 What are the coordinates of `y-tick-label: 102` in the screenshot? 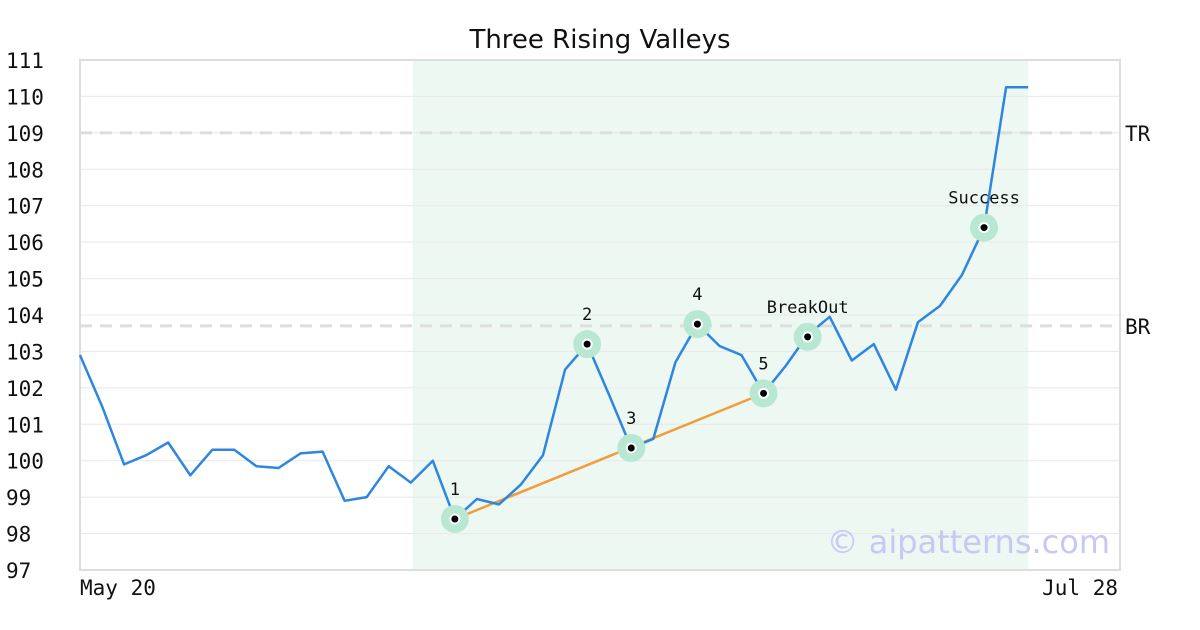 It's located at (25, 389).